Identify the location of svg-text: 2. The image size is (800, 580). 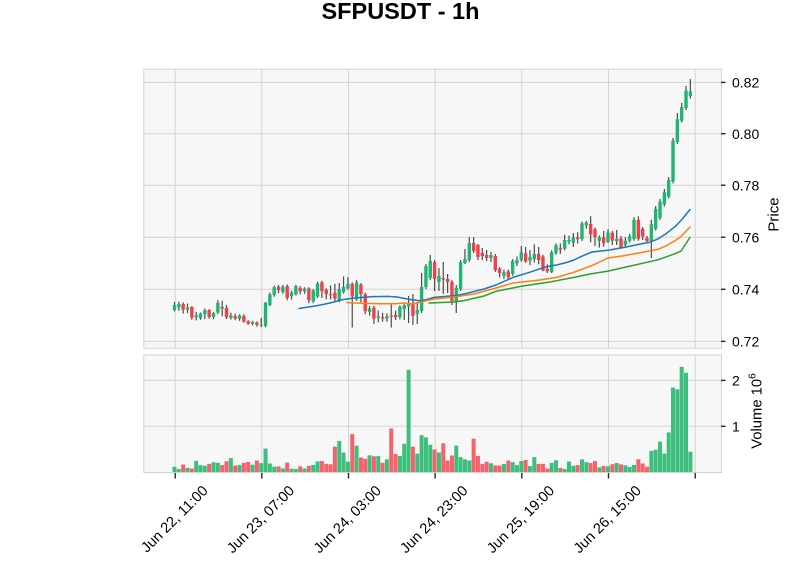
(736, 381).